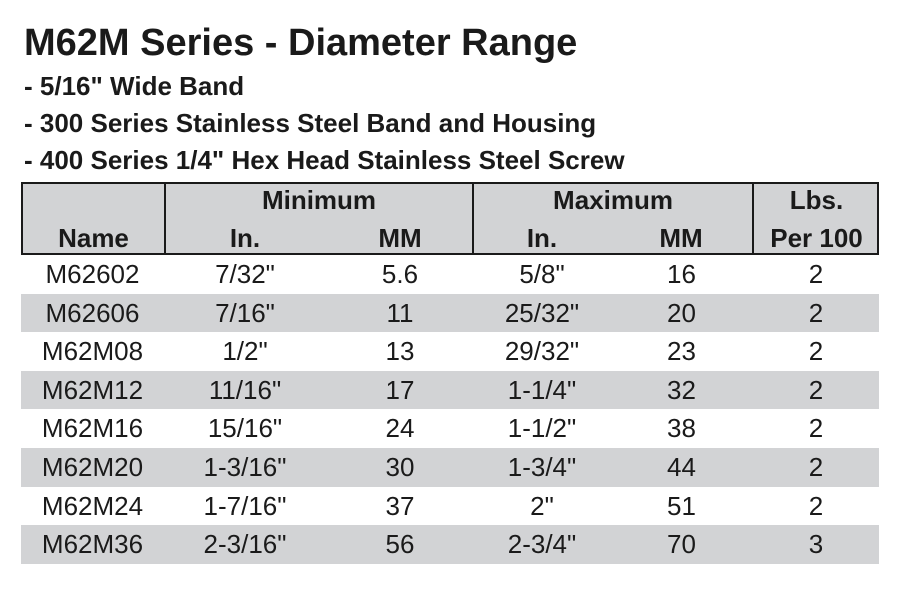 The width and height of the screenshot is (899, 600). I want to click on cell-min-mm: 17, so click(400, 389).